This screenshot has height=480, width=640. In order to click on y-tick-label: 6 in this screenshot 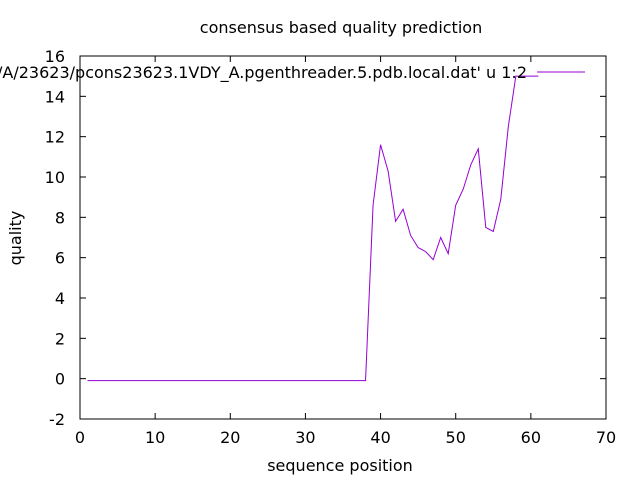, I will do `click(60, 258)`.